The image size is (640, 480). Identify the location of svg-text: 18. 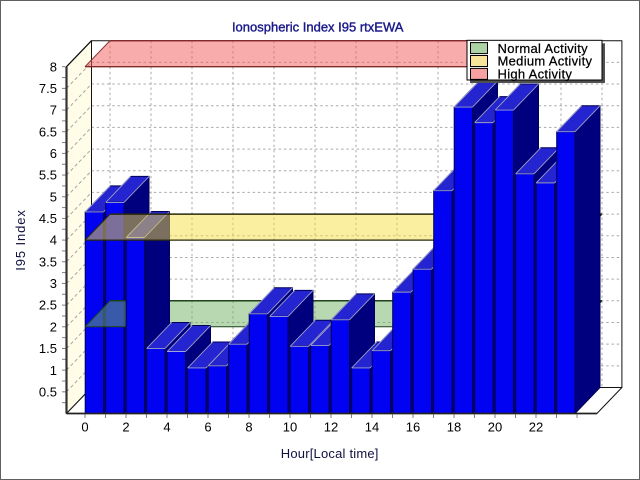
(454, 427).